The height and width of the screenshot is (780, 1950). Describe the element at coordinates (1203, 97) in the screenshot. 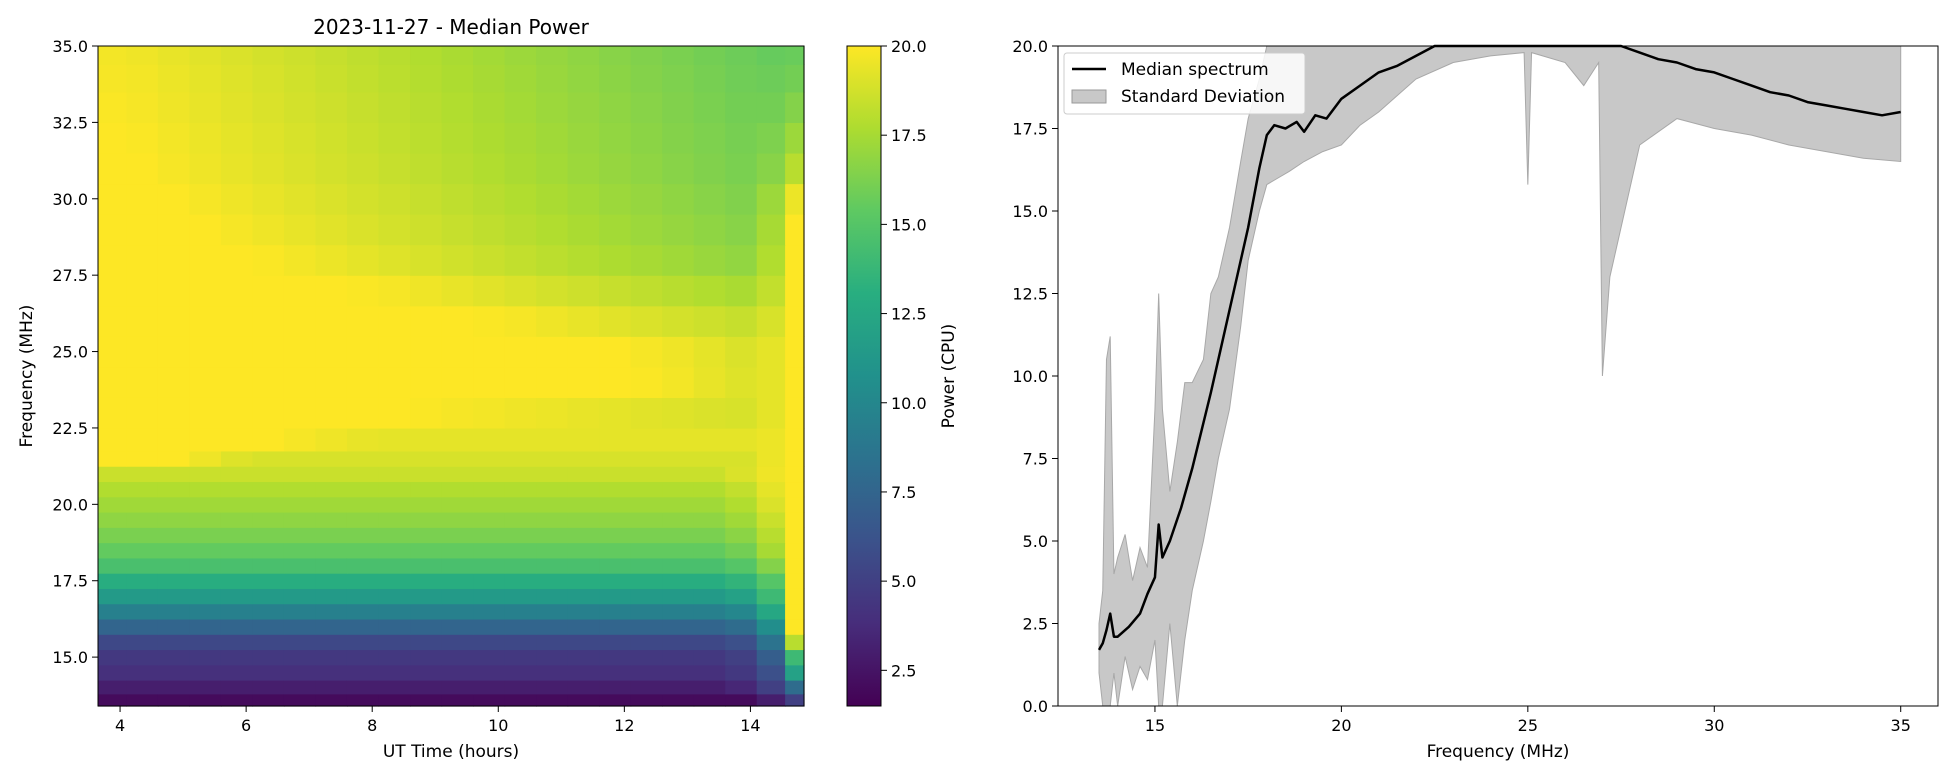

I see `legend-std-label: Standard Deviation` at that location.